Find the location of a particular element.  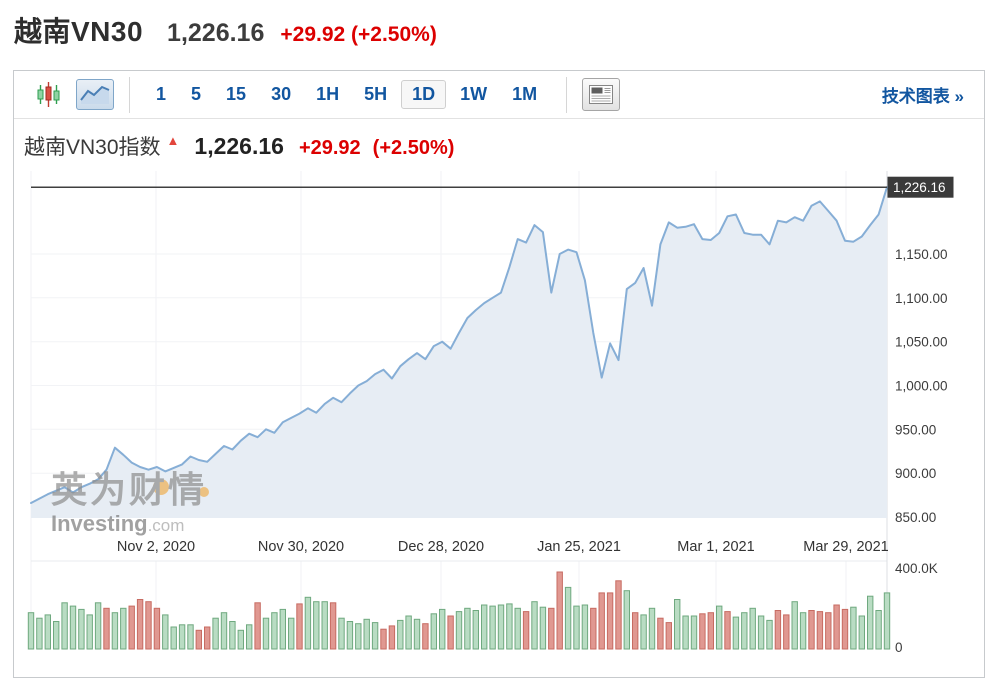

page-title: 越南VN30 is located at coordinates (79, 31).